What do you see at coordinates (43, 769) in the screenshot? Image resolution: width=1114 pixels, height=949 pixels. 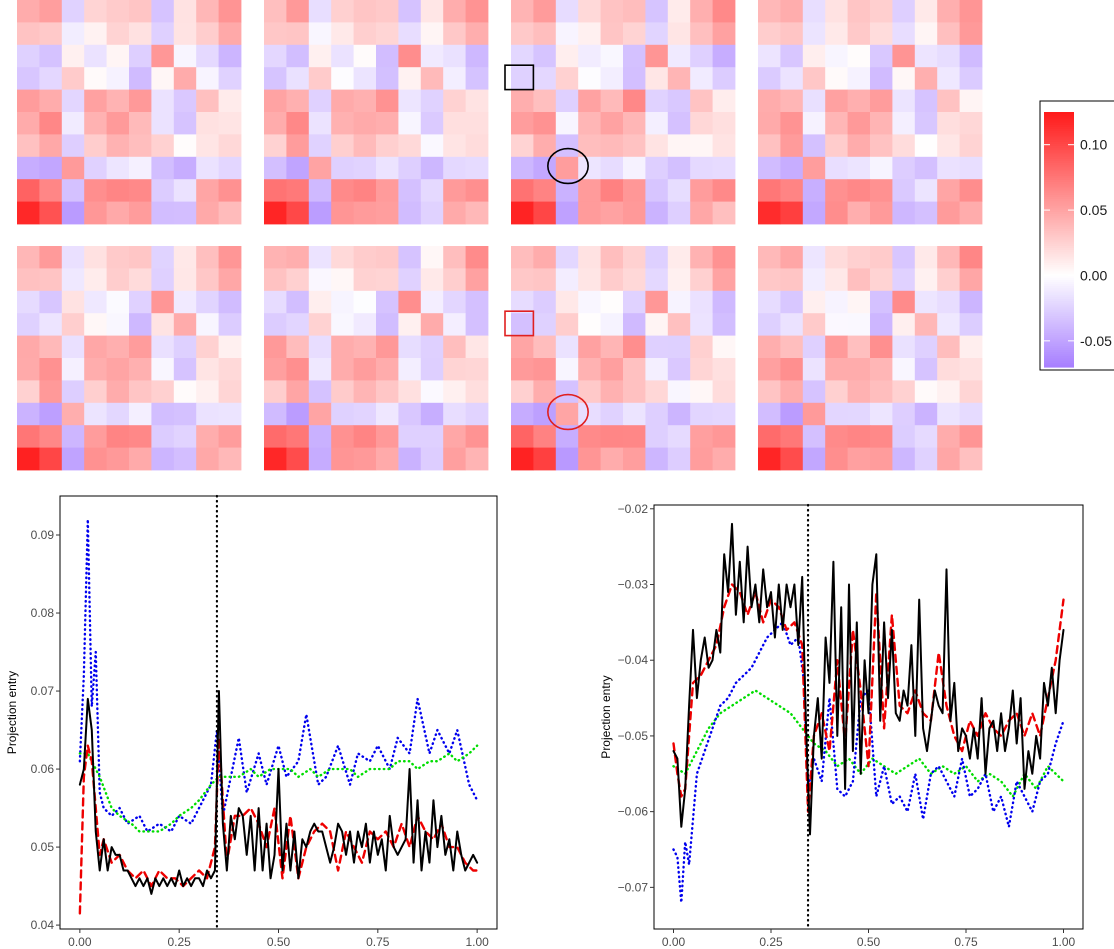 I see `left-plot-y-tick-label: 0.06` at bounding box center [43, 769].